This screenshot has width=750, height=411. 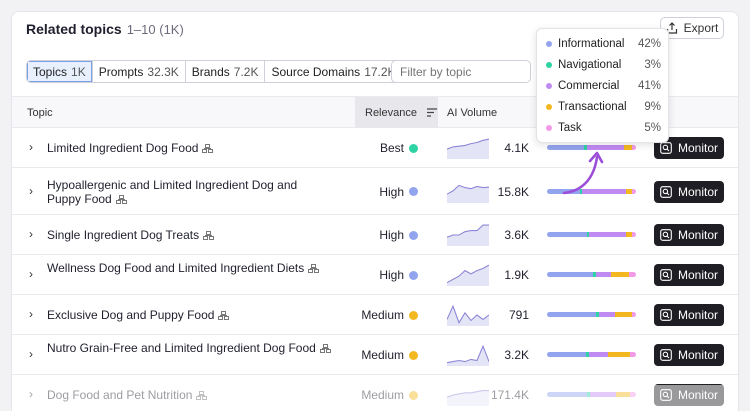 I want to click on tab-brands: Brands 7.2K, so click(x=224, y=71).